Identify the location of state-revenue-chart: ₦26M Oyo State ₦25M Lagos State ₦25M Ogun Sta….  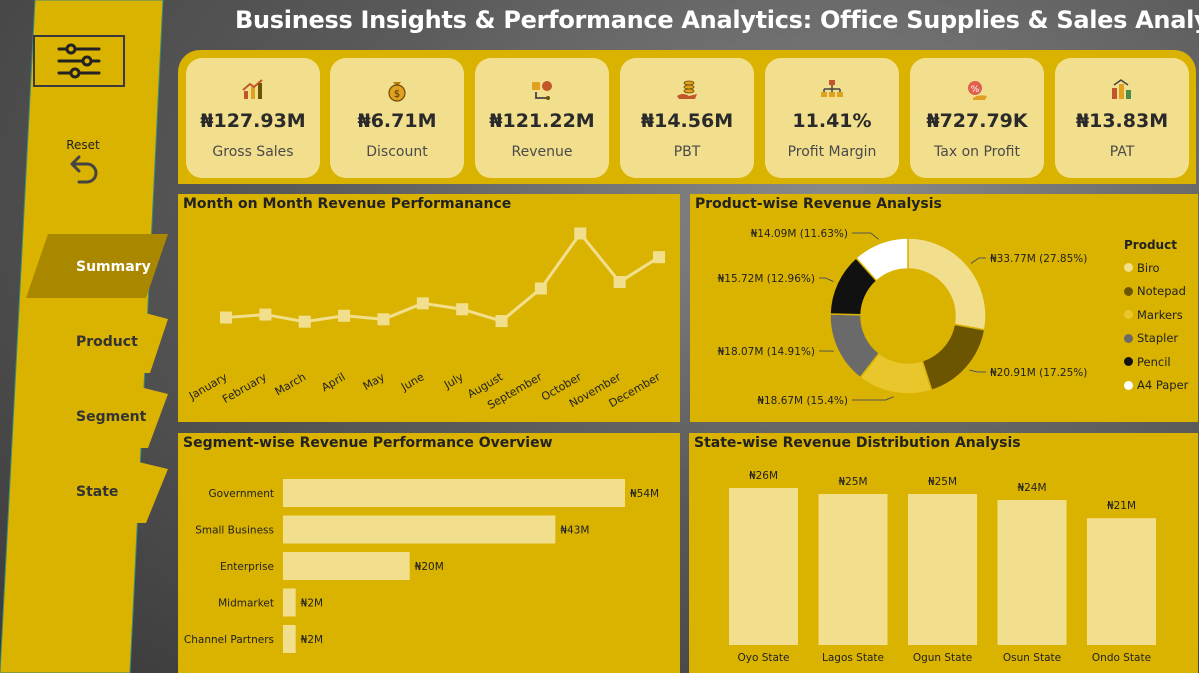
(942, 567).